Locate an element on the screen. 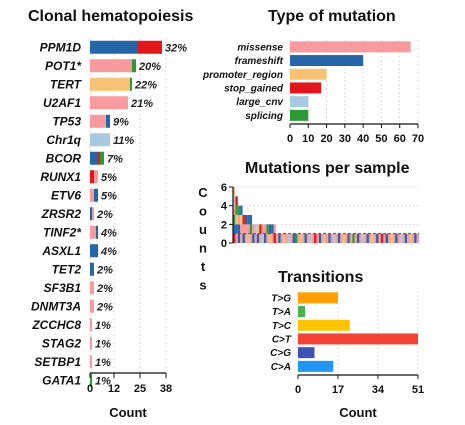 The width and height of the screenshot is (465, 425). sample-y-axis: 0 2 4 6 is located at coordinates (227, 216).